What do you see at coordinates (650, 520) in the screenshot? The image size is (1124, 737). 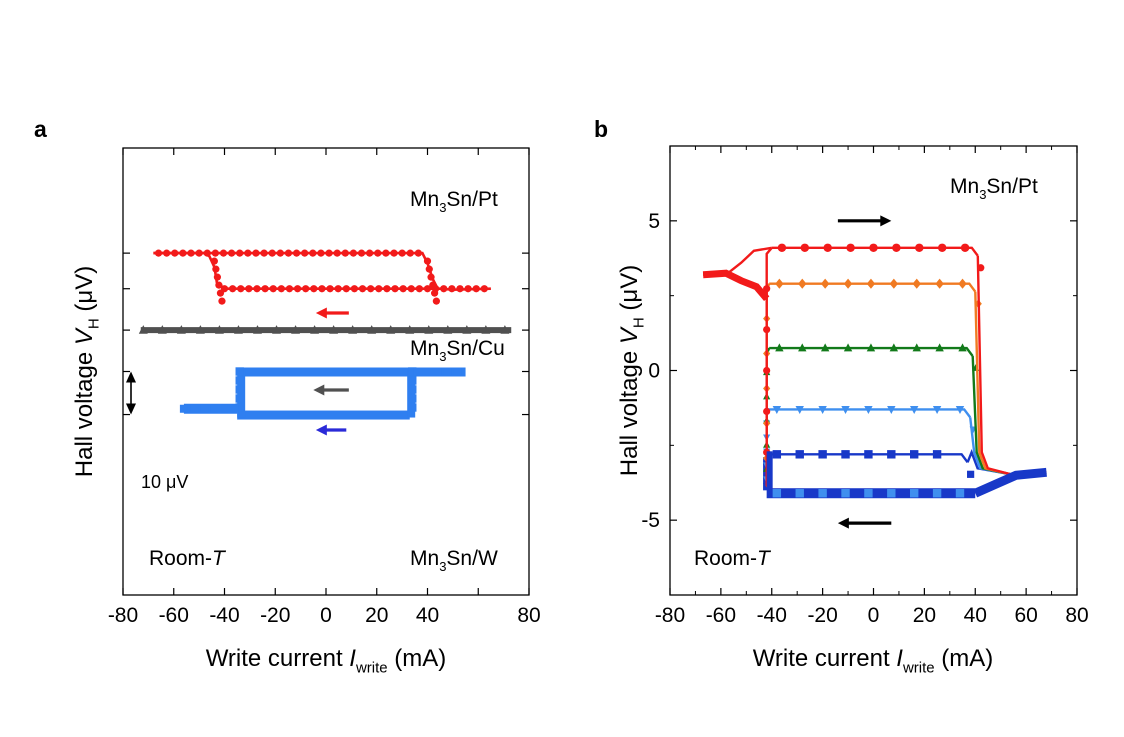 I see `y-tick-label: -5` at bounding box center [650, 520].